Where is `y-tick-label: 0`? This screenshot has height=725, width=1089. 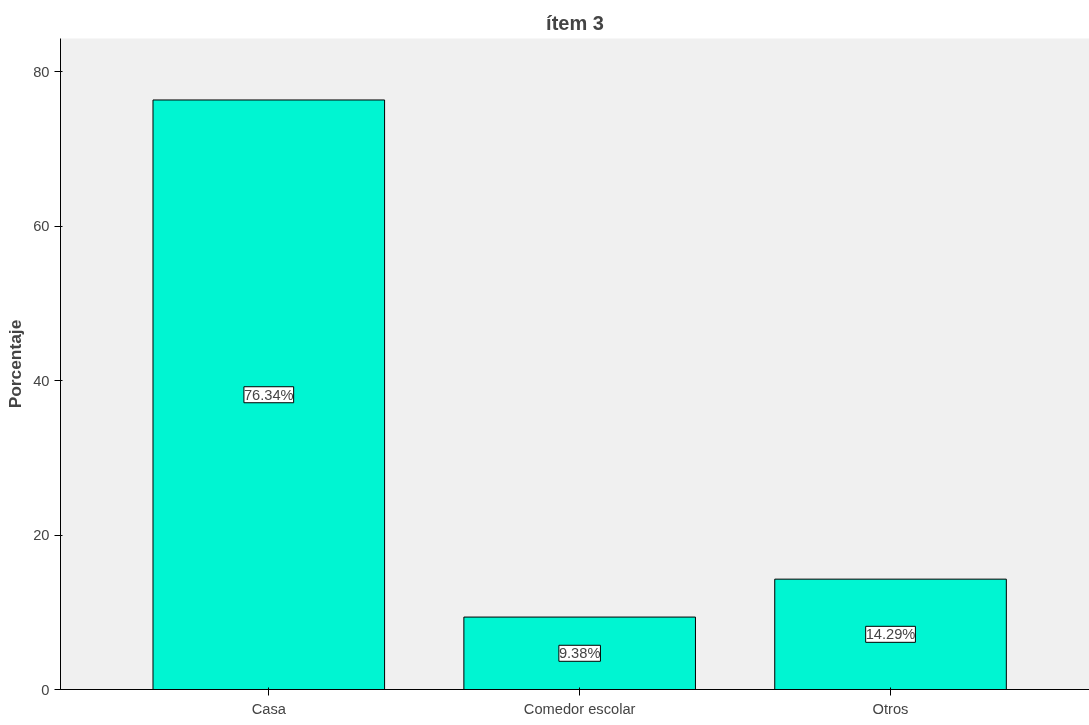 y-tick-label: 0 is located at coordinates (45, 689).